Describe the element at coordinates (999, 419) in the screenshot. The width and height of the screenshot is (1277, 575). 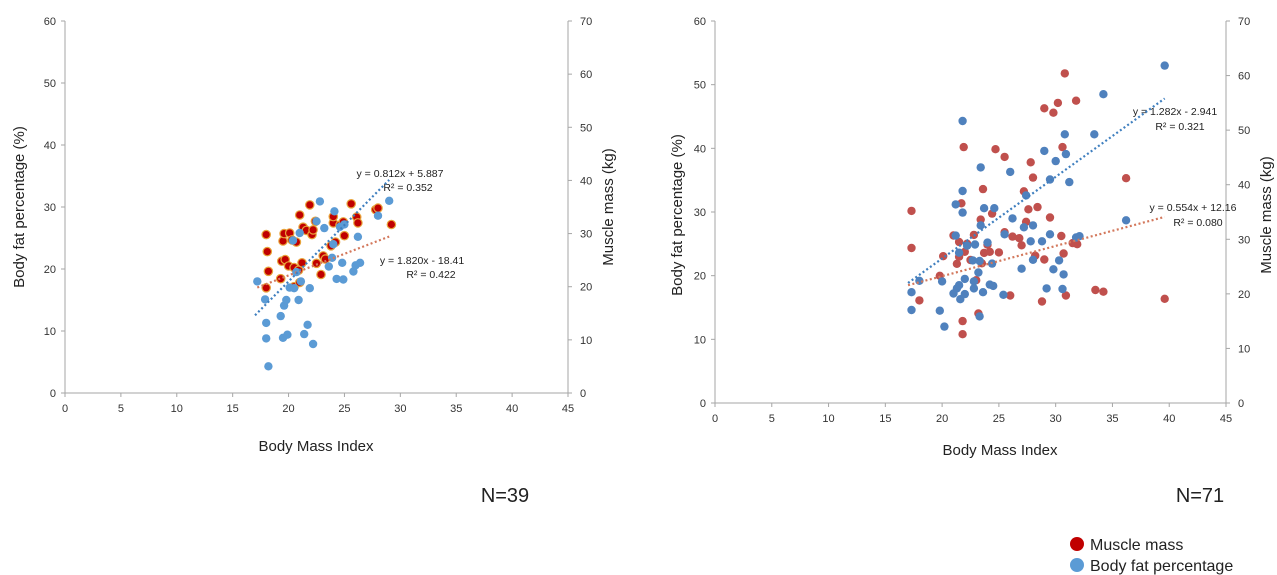
I see `x-tick-label: 25` at that location.